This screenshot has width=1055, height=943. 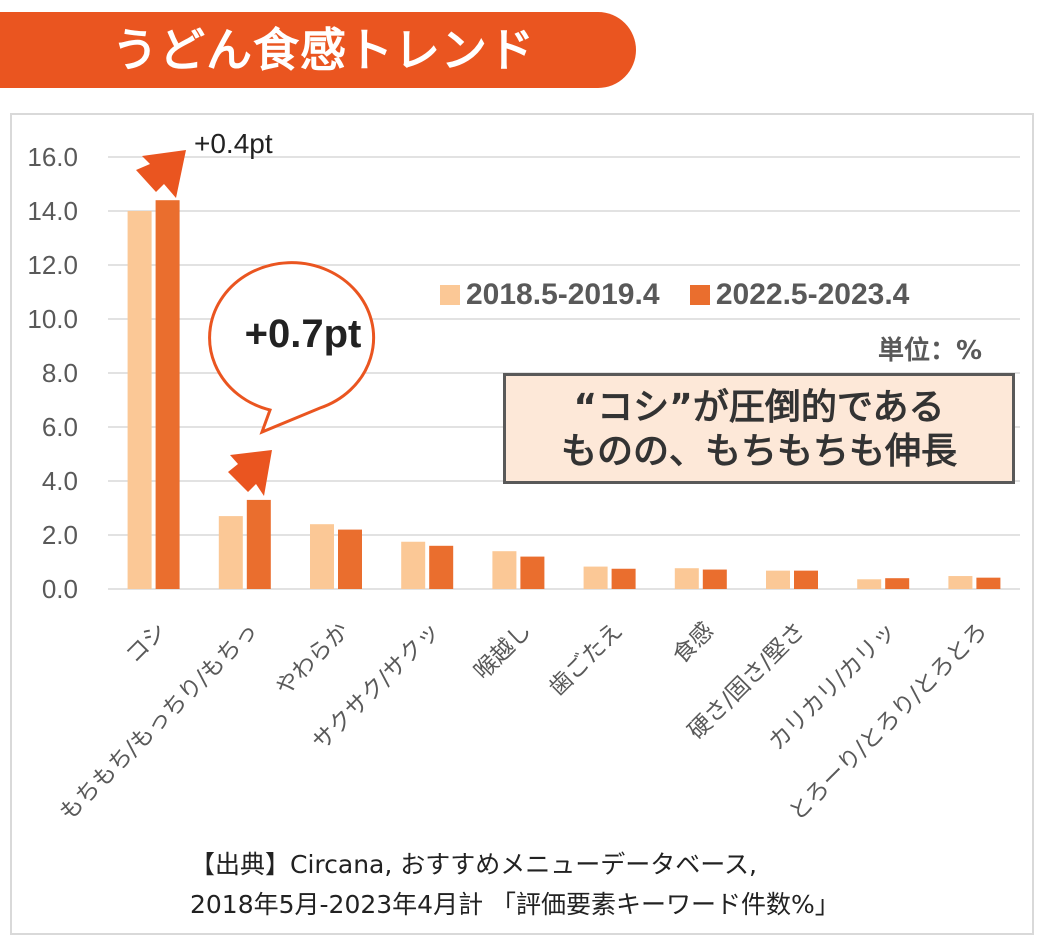 I want to click on y-axis-ticks: 0.0 2.0 4.0 6.0 8.0 10.0 12.0 14.0 16.0, so click(x=52, y=373).